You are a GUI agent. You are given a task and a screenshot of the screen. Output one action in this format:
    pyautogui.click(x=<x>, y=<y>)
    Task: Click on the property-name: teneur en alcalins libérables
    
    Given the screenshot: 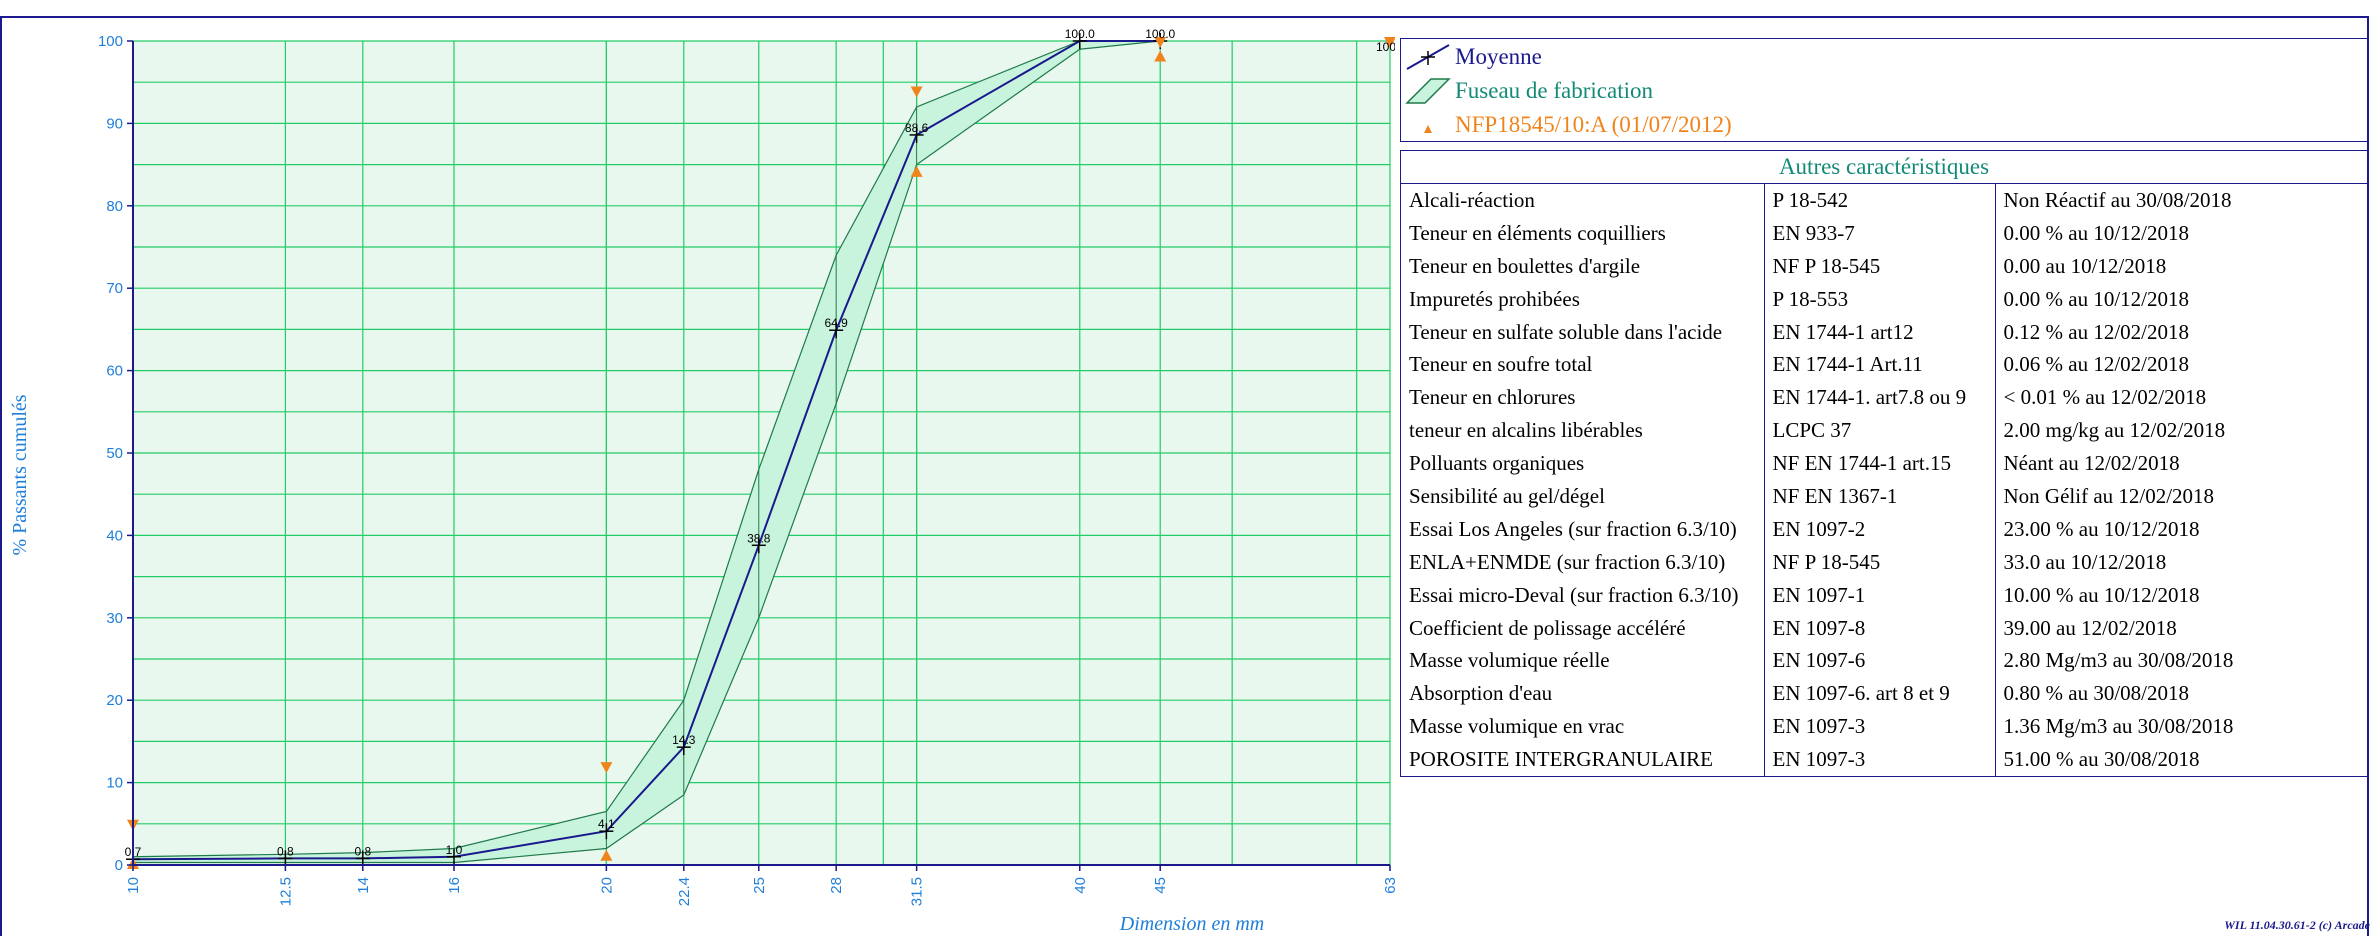 What is the action you would take?
    pyautogui.click(x=1583, y=431)
    